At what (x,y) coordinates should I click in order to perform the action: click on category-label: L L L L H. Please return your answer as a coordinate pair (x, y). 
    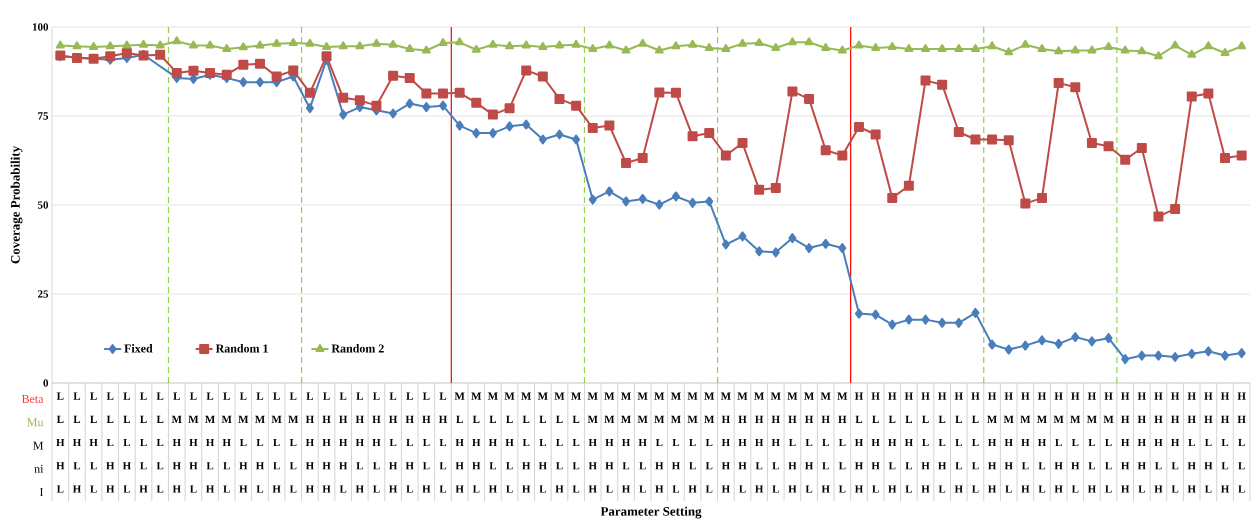
    Looking at the image, I should click on (143, 442).